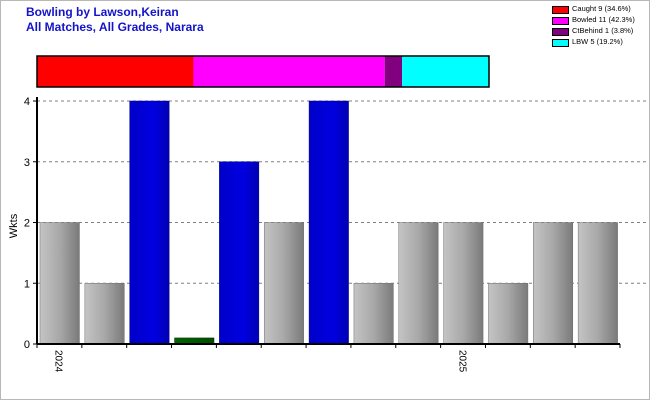 Image resolution: width=650 pixels, height=400 pixels. I want to click on y-axis-label: Wkts, so click(14, 225).